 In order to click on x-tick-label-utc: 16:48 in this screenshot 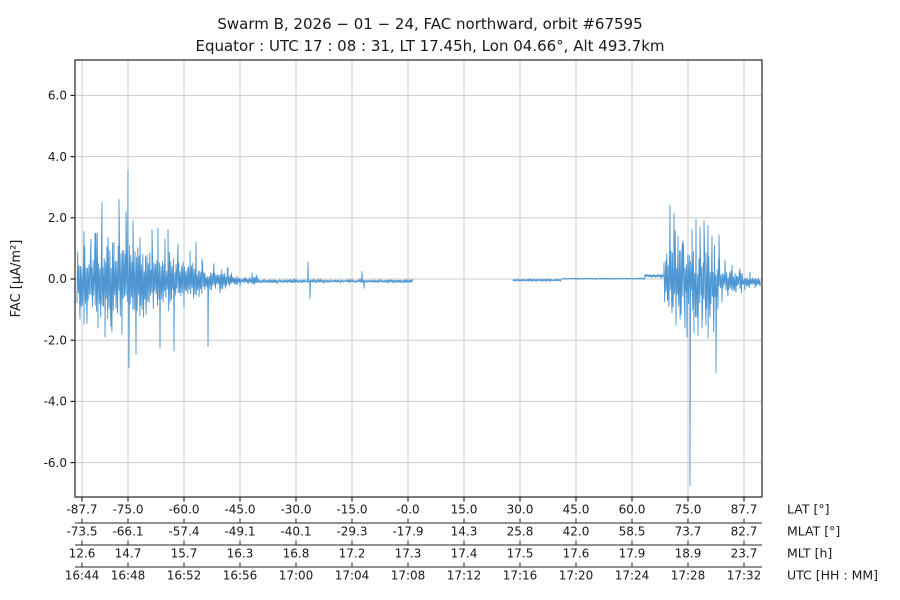, I will do `click(128, 575)`.